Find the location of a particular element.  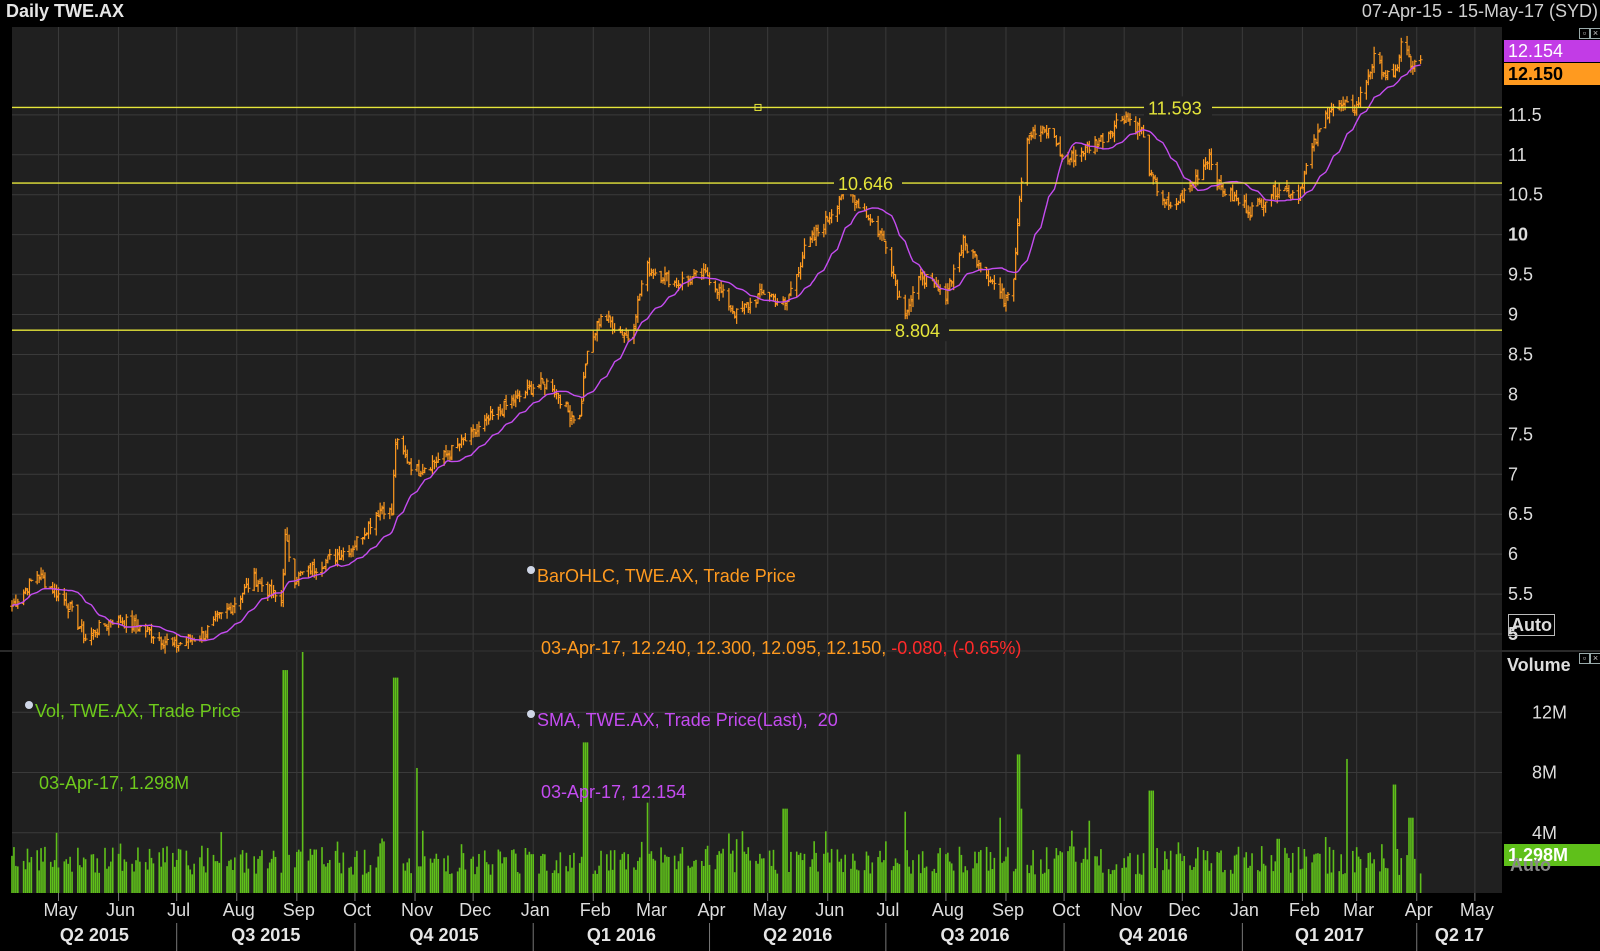

price-tick-label: 7 is located at coordinates (1513, 474).